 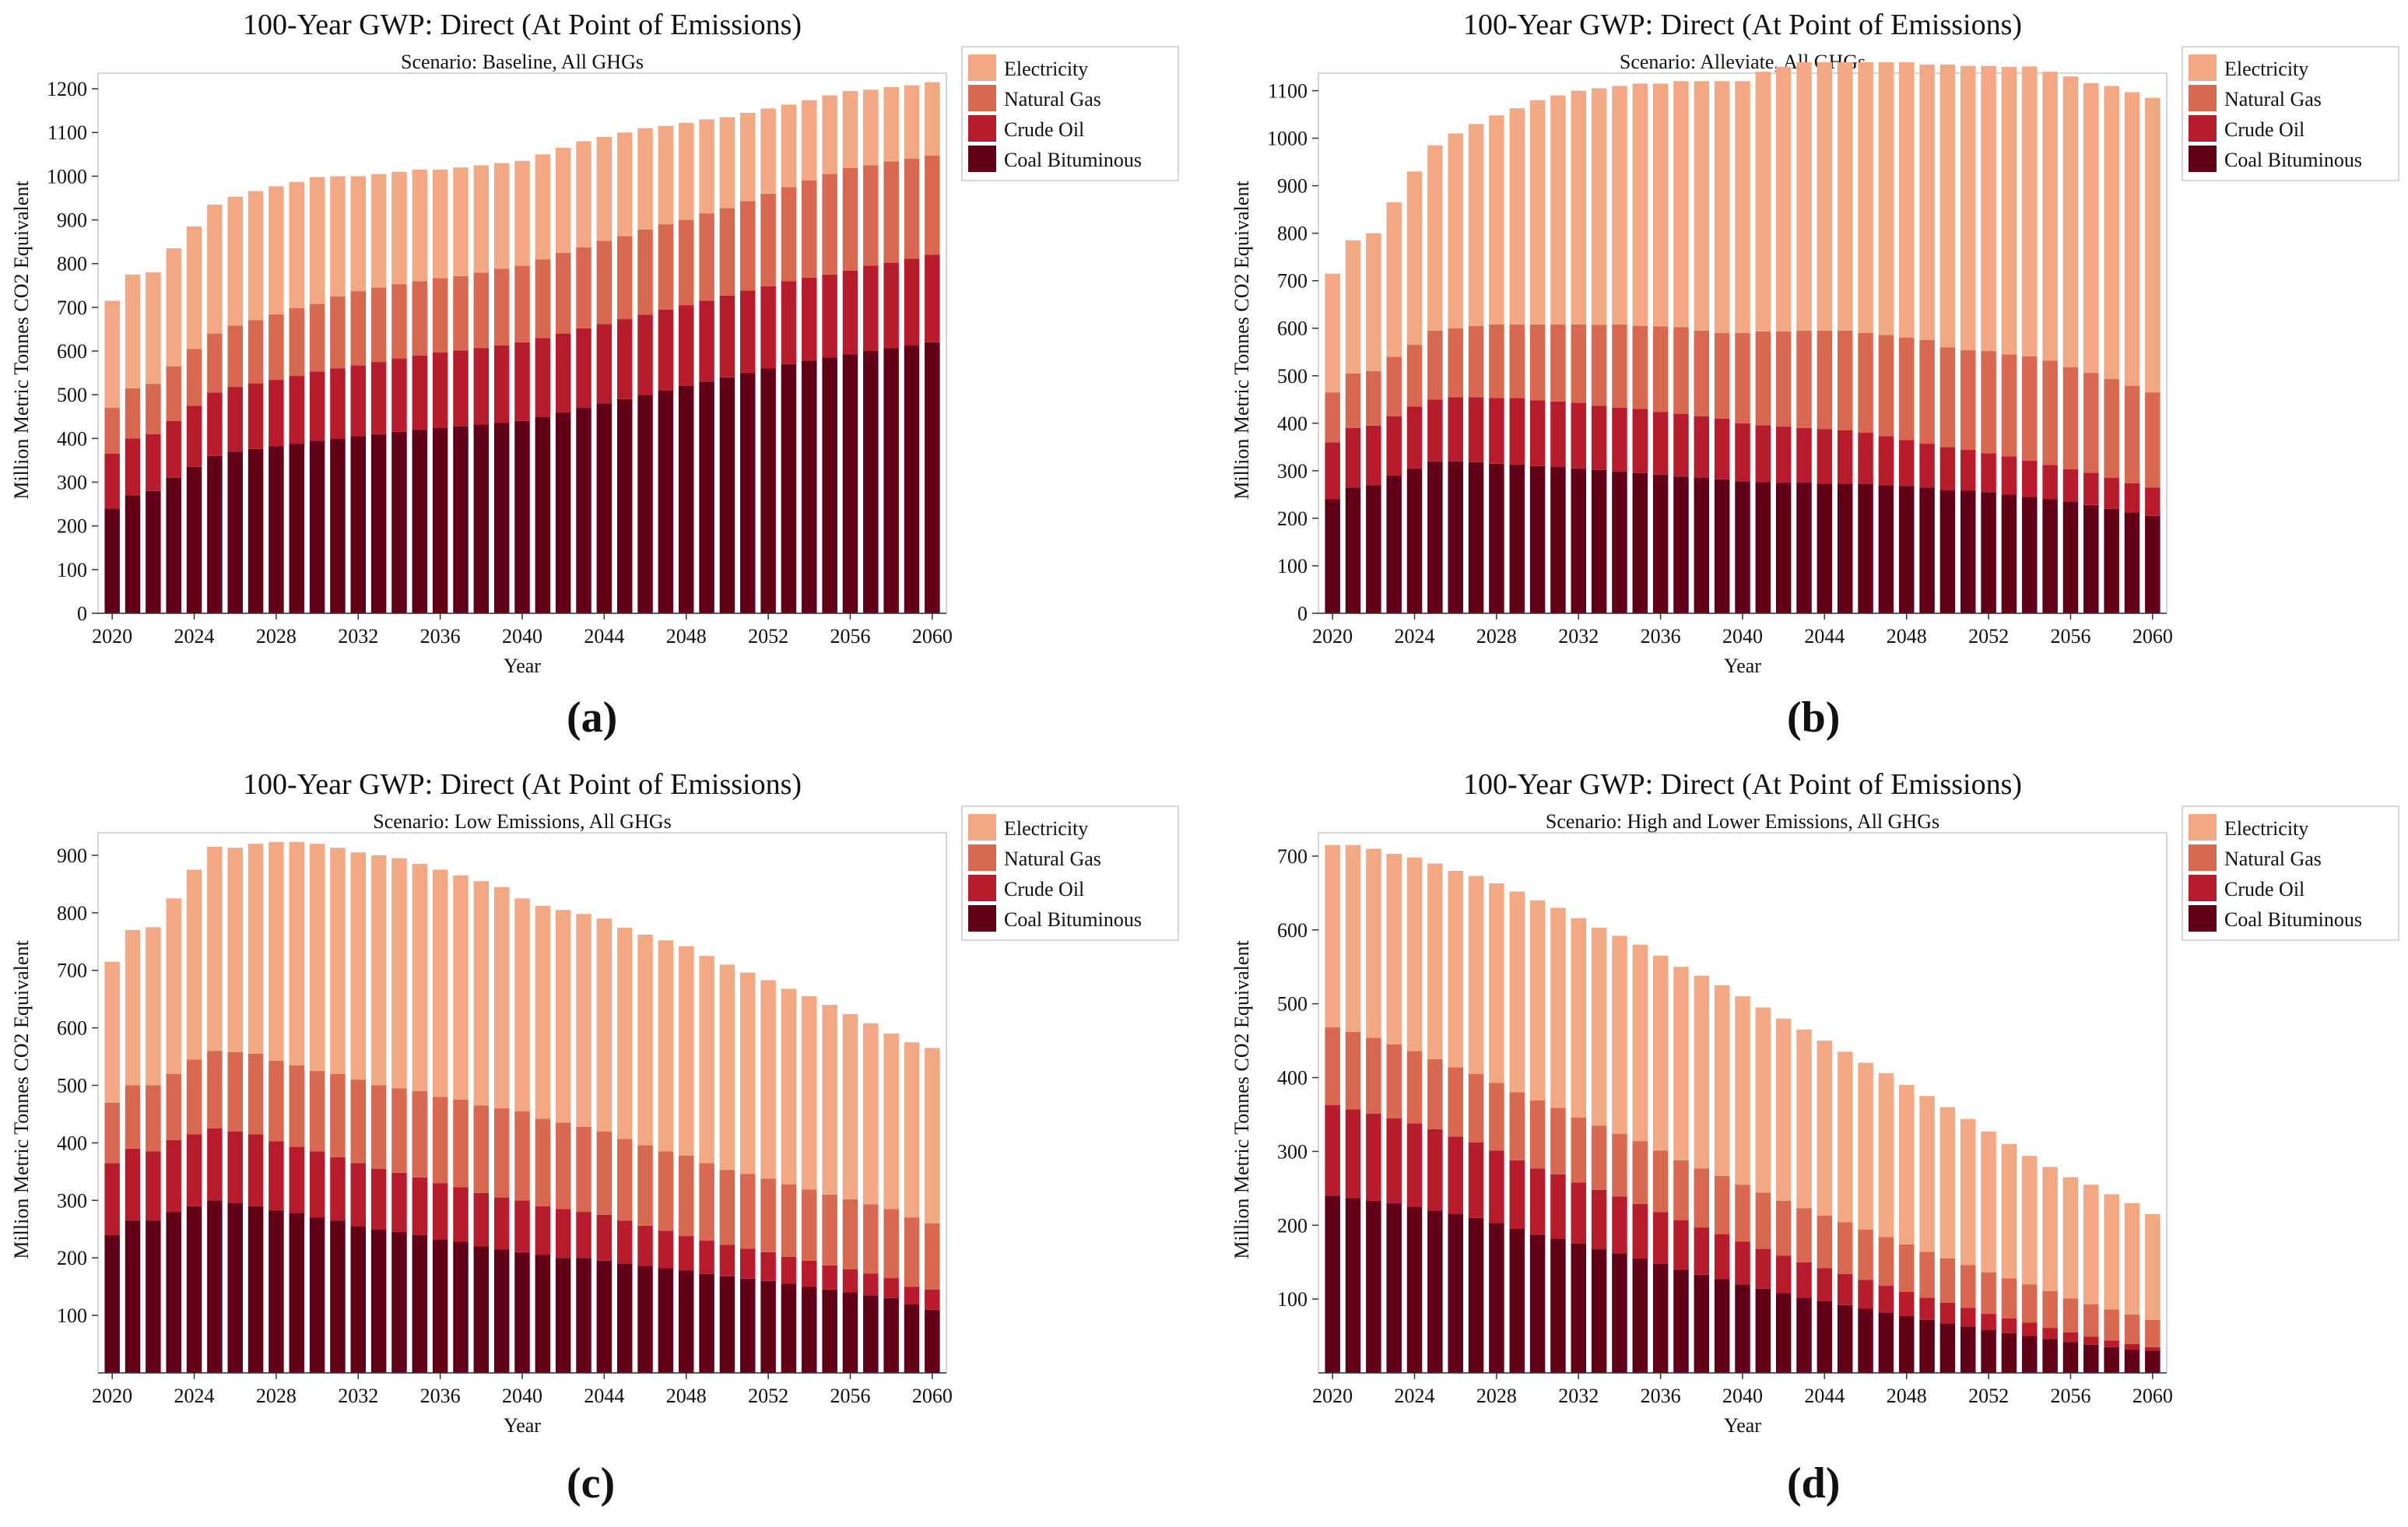 I want to click on bar-crude-oil-2054, so click(x=810, y=319).